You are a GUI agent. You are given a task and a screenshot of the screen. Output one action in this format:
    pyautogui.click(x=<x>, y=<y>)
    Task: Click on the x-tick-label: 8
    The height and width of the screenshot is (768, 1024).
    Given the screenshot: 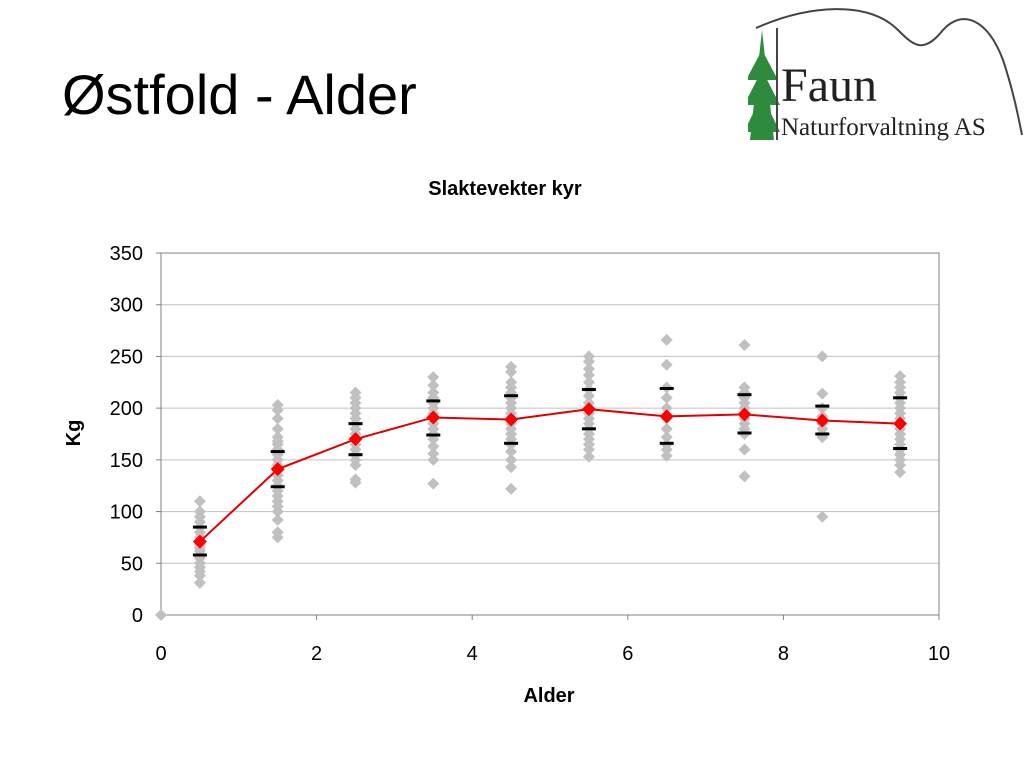 What is the action you would take?
    pyautogui.click(x=783, y=654)
    